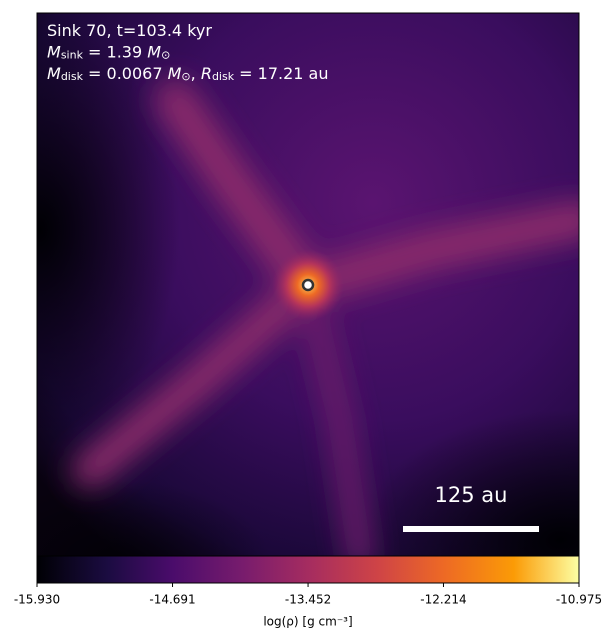  What do you see at coordinates (443, 600) in the screenshot?
I see `tick-label: -12.214` at bounding box center [443, 600].